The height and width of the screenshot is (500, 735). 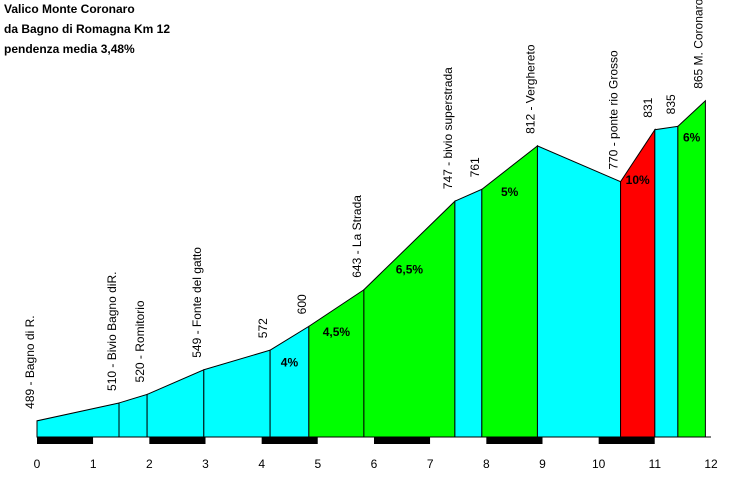 What do you see at coordinates (30, 361) in the screenshot?
I see `point-label: 489 - Bagno di R.` at bounding box center [30, 361].